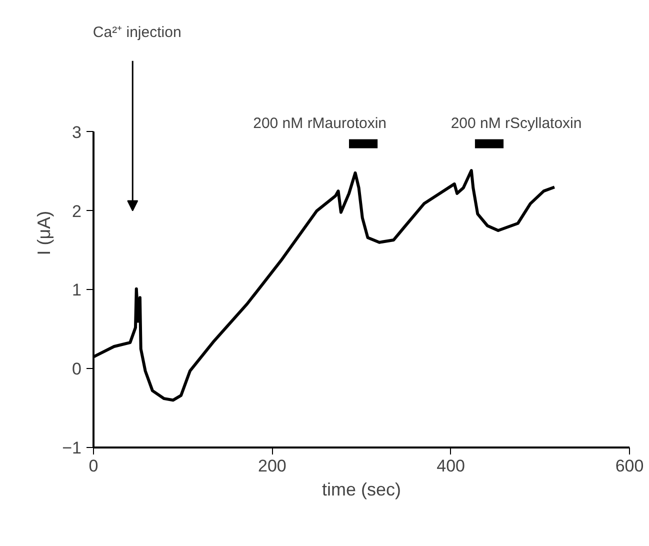  What do you see at coordinates (362, 490) in the screenshot?
I see `x-axis-title: time (sec)` at bounding box center [362, 490].